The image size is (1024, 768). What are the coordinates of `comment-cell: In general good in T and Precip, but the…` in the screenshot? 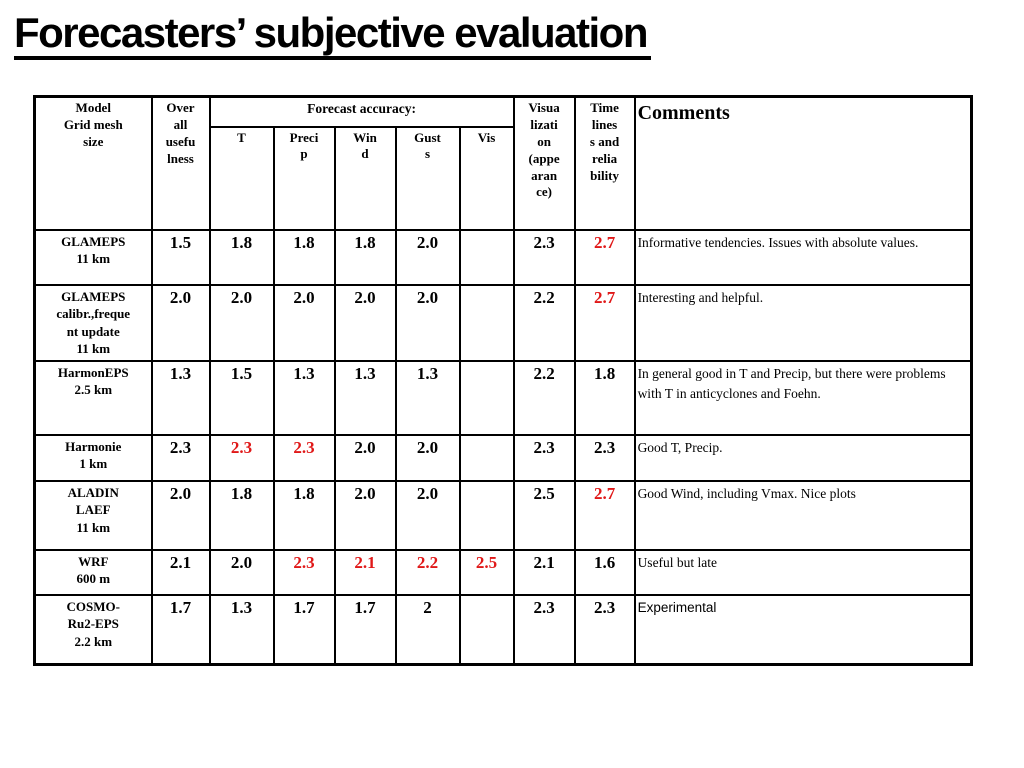 It's located at (803, 397).